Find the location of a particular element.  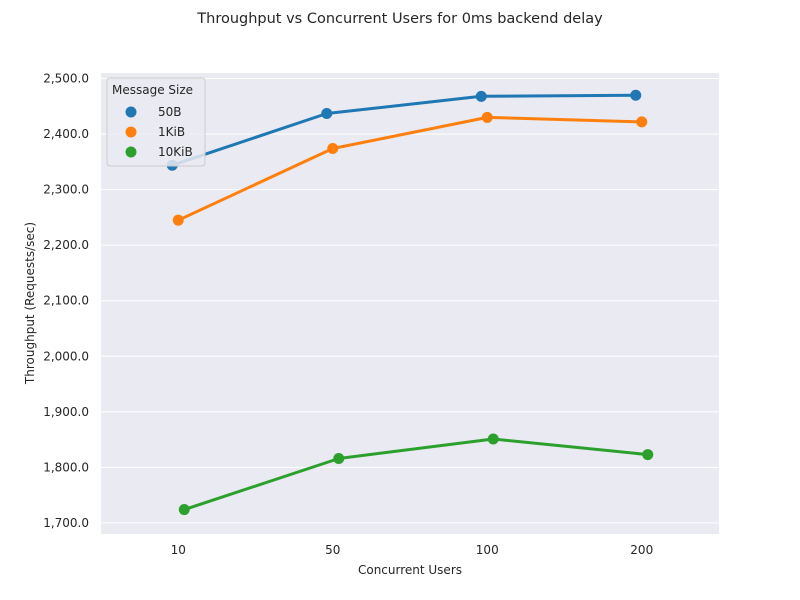

y-tick-label: 2,100.0 is located at coordinates (66, 301).